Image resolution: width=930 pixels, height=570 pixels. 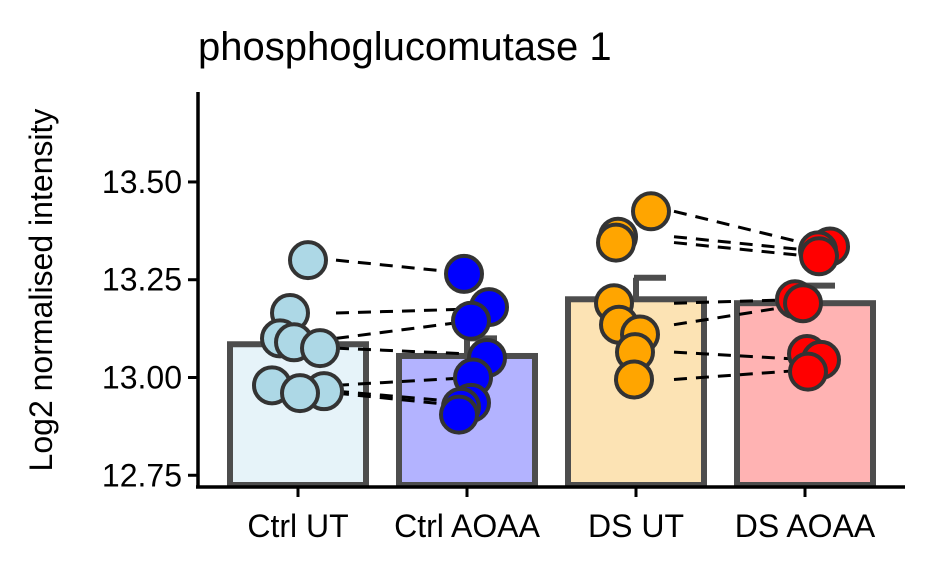 I want to click on x-tick-label: DS AOAA, so click(x=805, y=526).